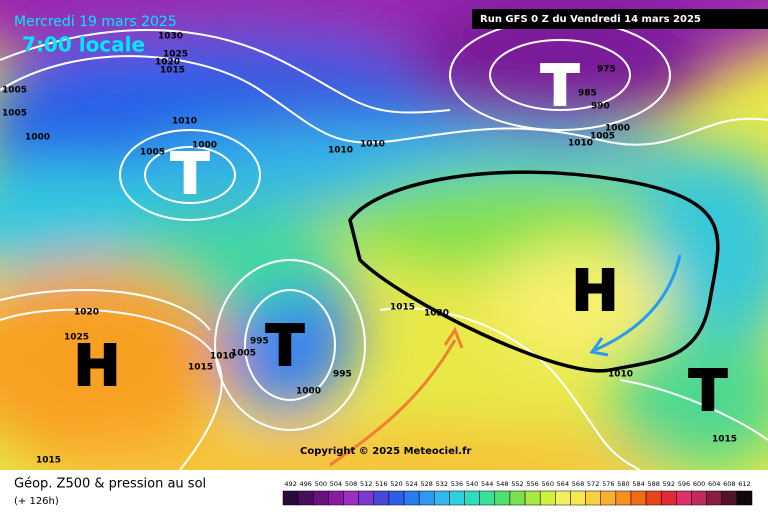 This screenshot has height=516, width=768. I want to click on forecast-time: 7:00 locale, so click(83, 45).